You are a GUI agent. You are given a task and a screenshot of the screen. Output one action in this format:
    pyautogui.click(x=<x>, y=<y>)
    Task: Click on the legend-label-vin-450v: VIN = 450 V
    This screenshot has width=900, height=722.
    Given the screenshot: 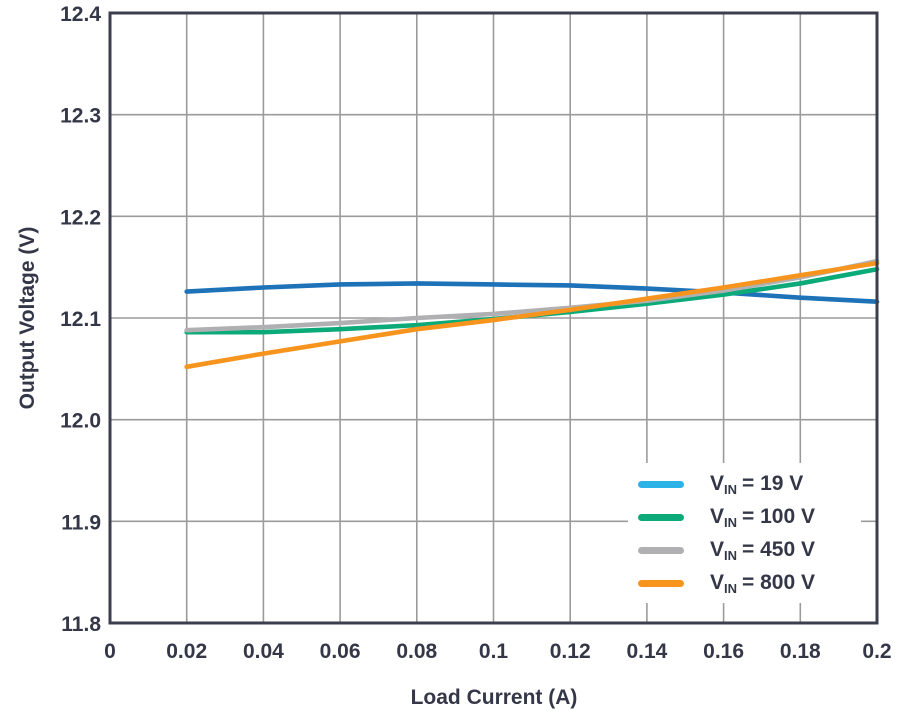 What is the action you would take?
    pyautogui.click(x=762, y=550)
    